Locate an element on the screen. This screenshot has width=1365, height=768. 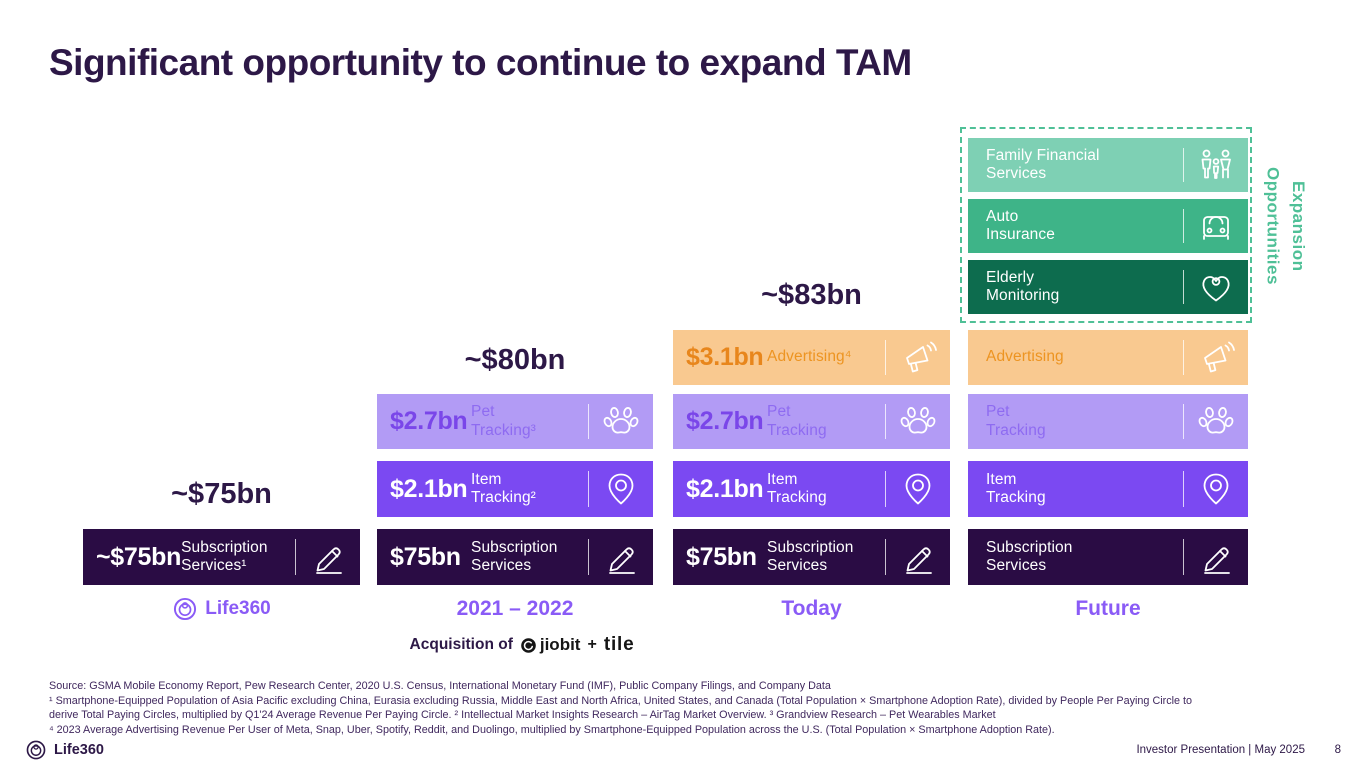
column-label: Today is located at coordinates (811, 608).